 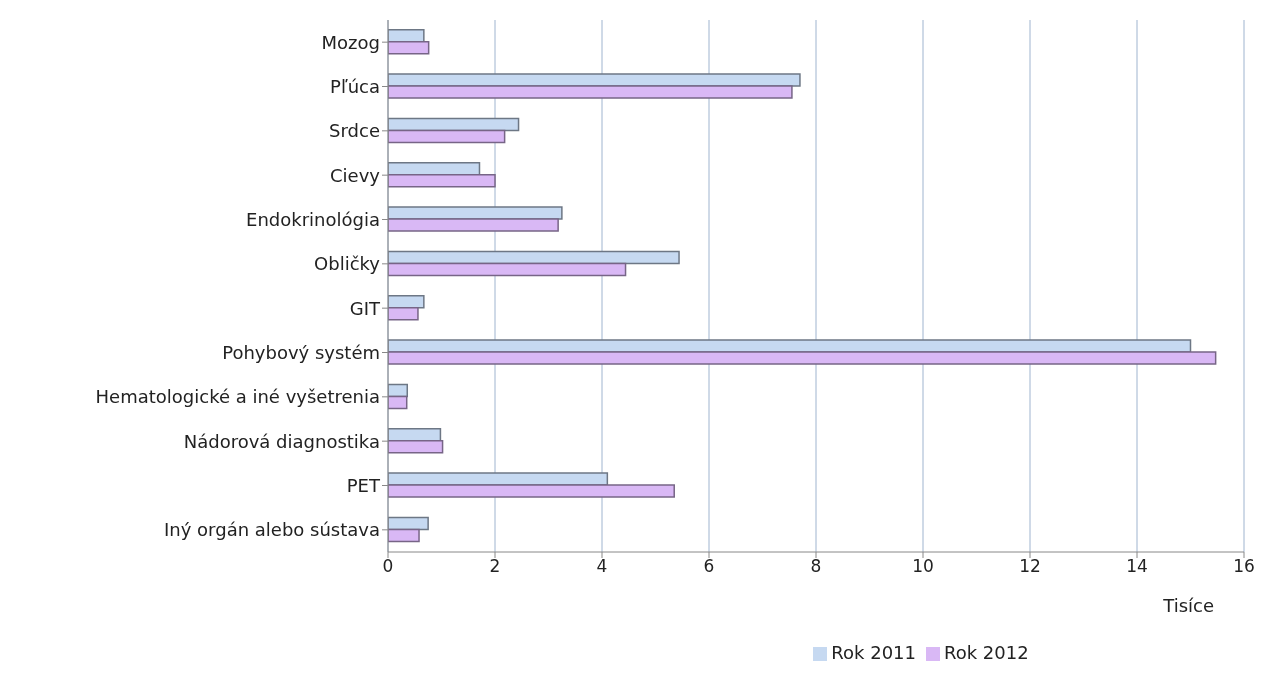 I want to click on legend-label: Rok 2011, so click(x=873, y=652).